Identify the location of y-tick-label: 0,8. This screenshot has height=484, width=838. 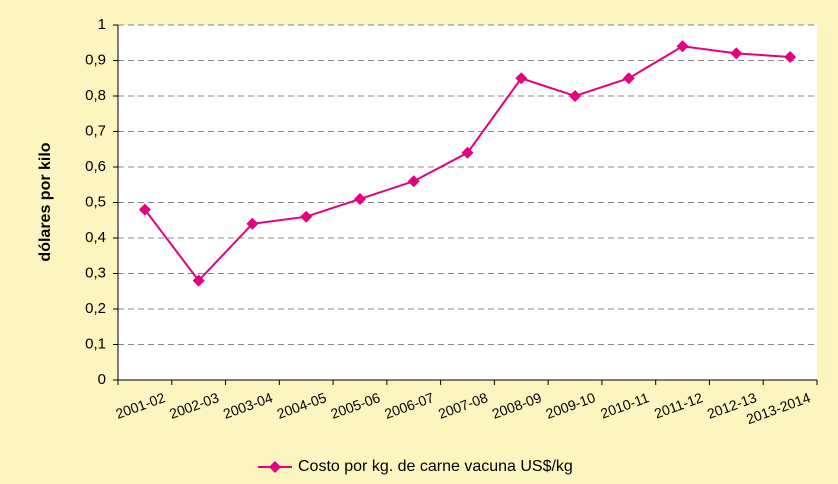
(95, 95).